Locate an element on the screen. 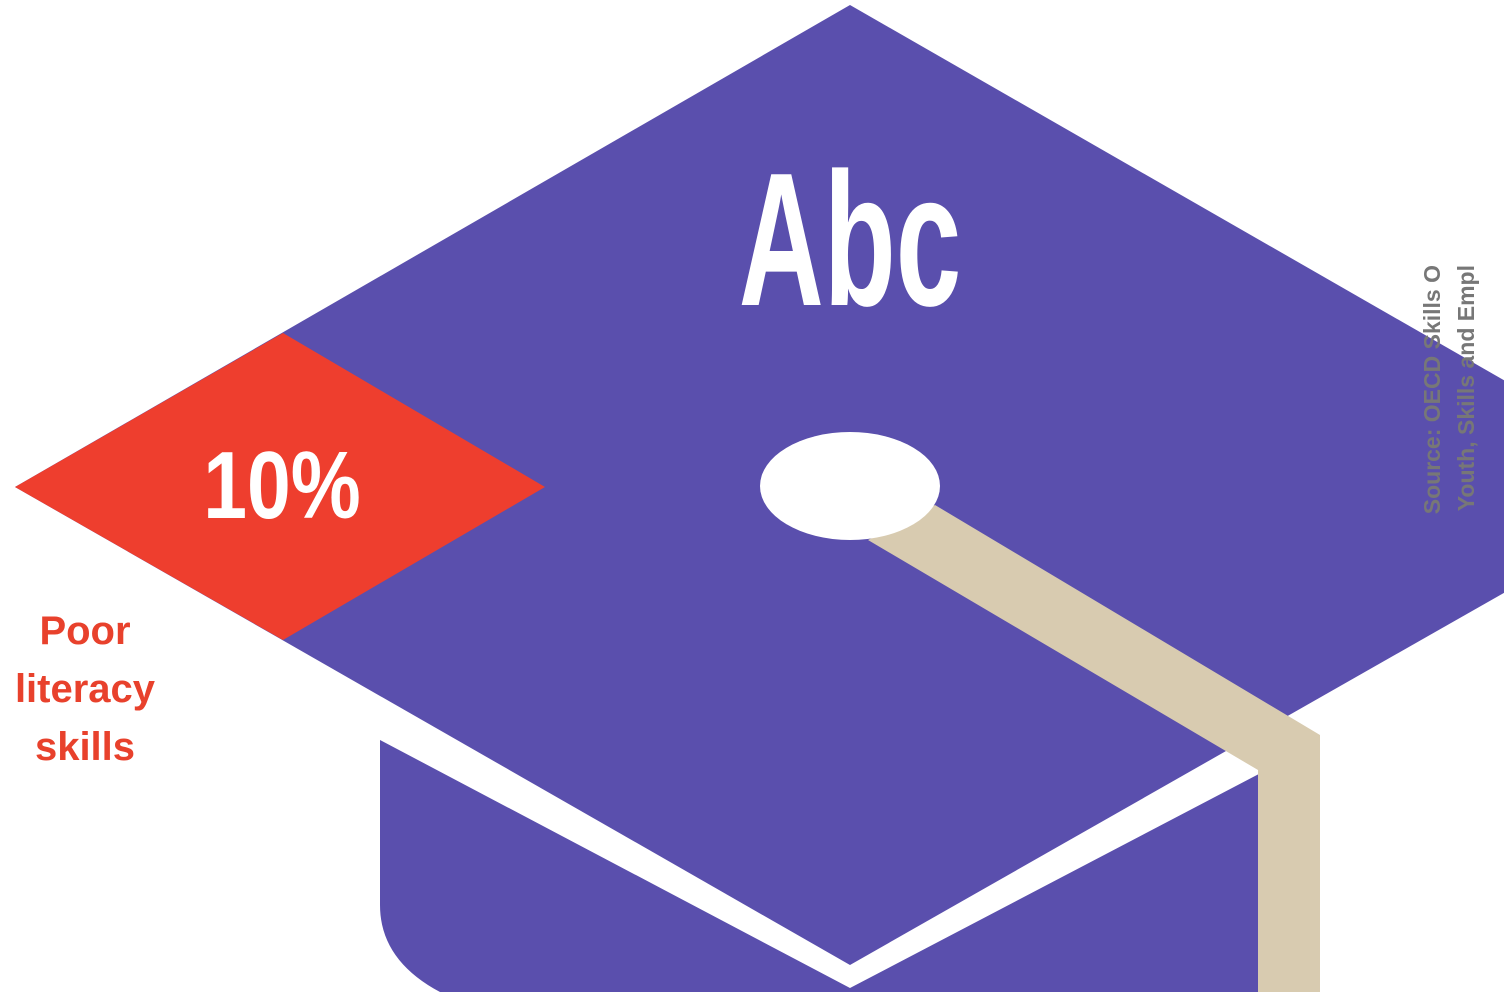  highlight-label: Poor is located at coordinates (84, 631).